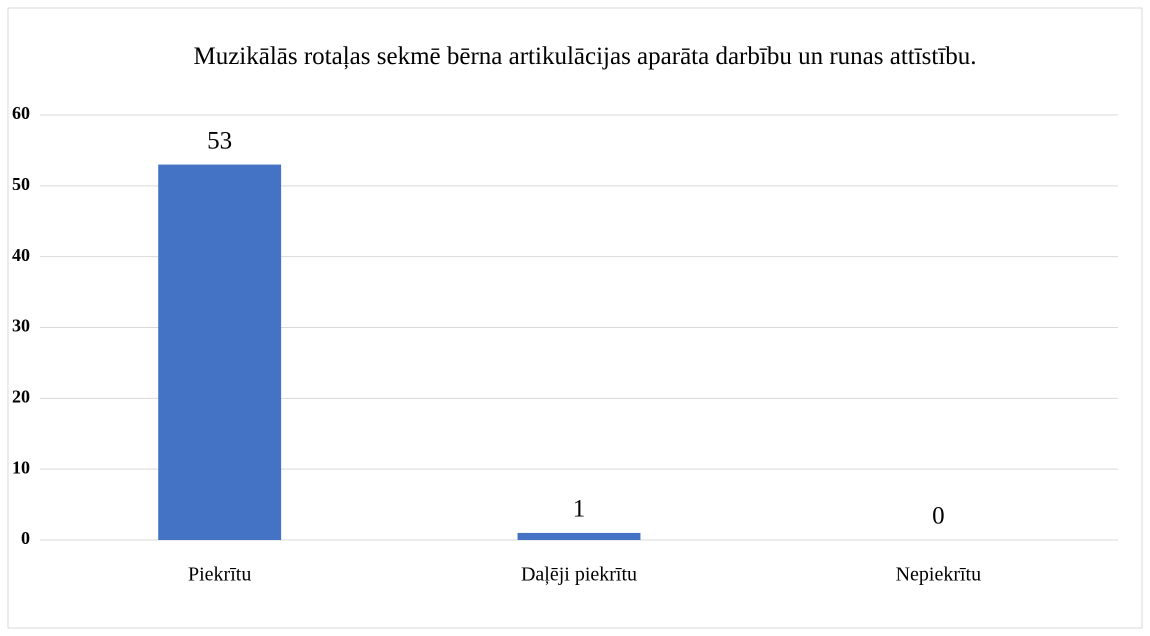  I want to click on y-tick-label: 50, so click(21, 184).